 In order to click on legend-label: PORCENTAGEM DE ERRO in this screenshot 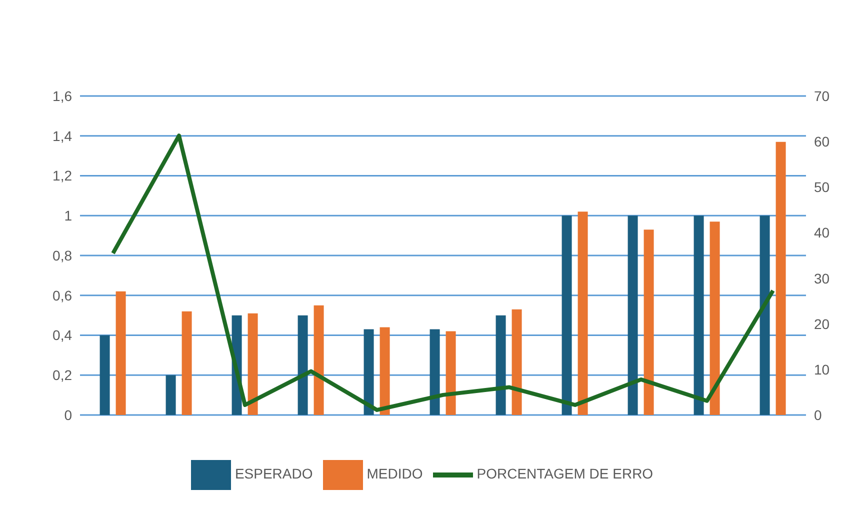, I will do `click(565, 474)`.